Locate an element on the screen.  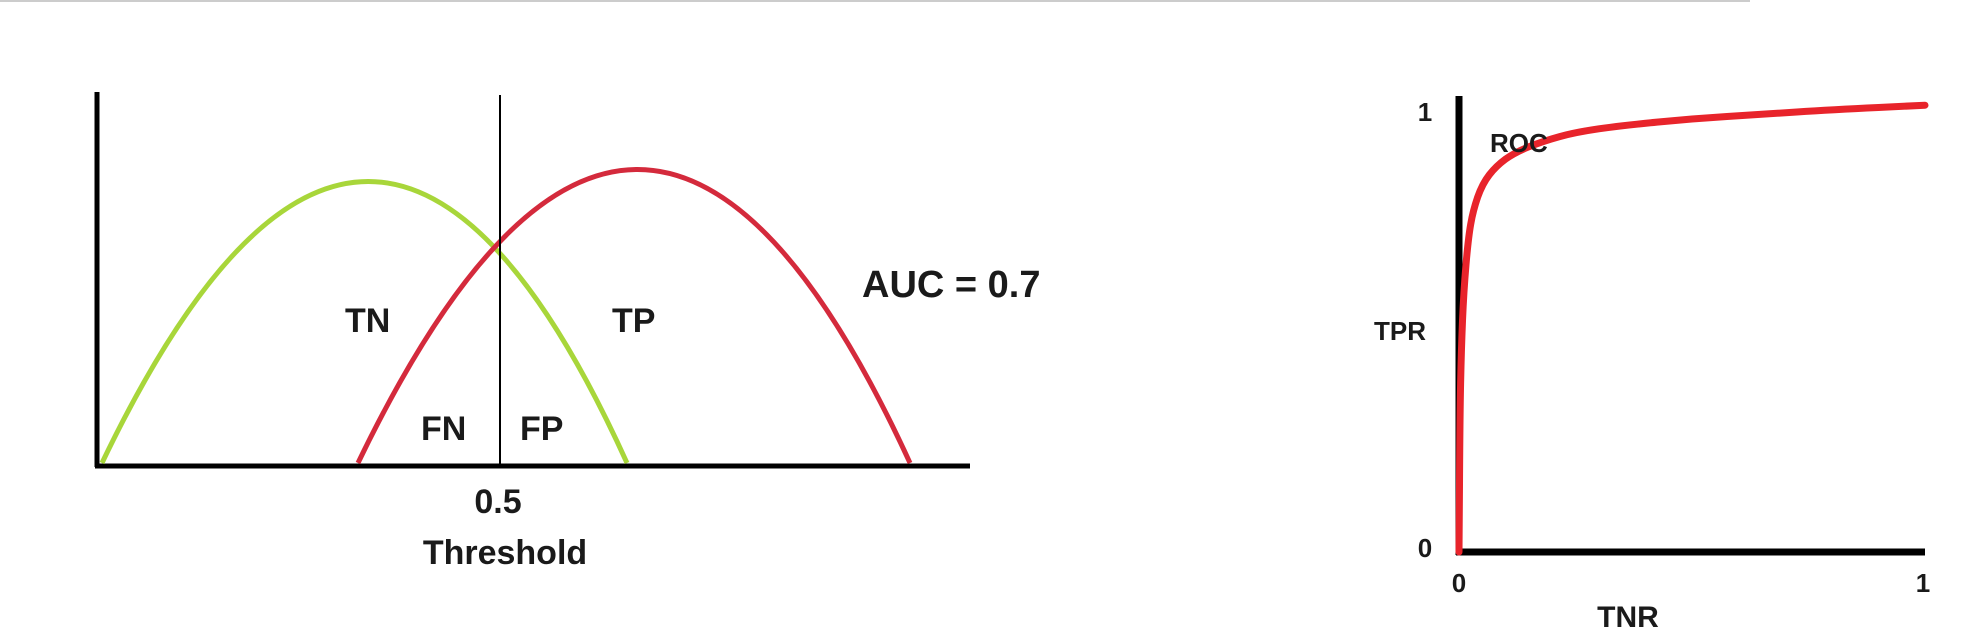
roc-xlabel: TNR is located at coordinates (1628, 617).